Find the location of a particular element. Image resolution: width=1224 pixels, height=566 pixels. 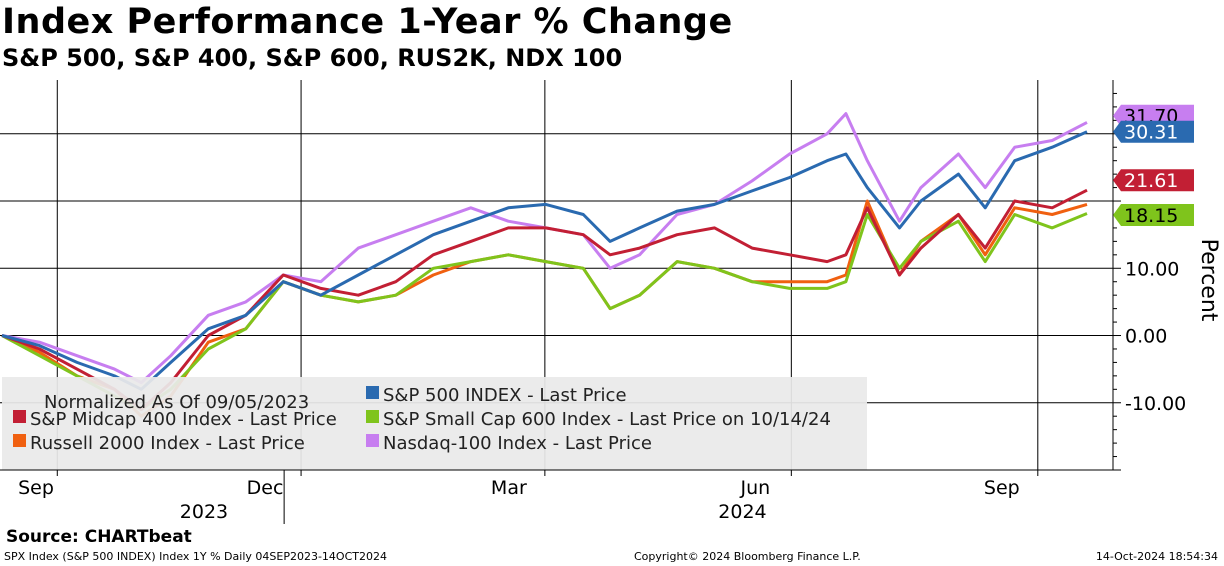

footer-copyright: Copyright© 2024 Bloomberg Finance L.P. is located at coordinates (747, 556).